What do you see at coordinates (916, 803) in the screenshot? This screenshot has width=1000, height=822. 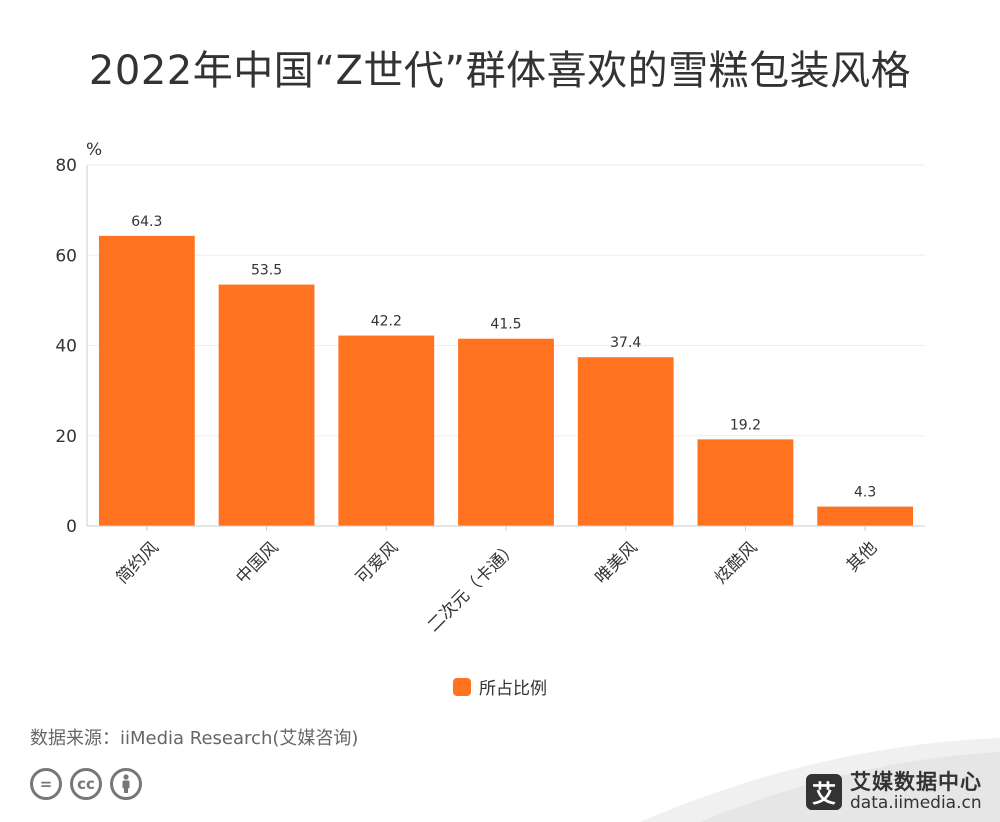 I see `brand-url: data.iimedia.cn` at bounding box center [916, 803].